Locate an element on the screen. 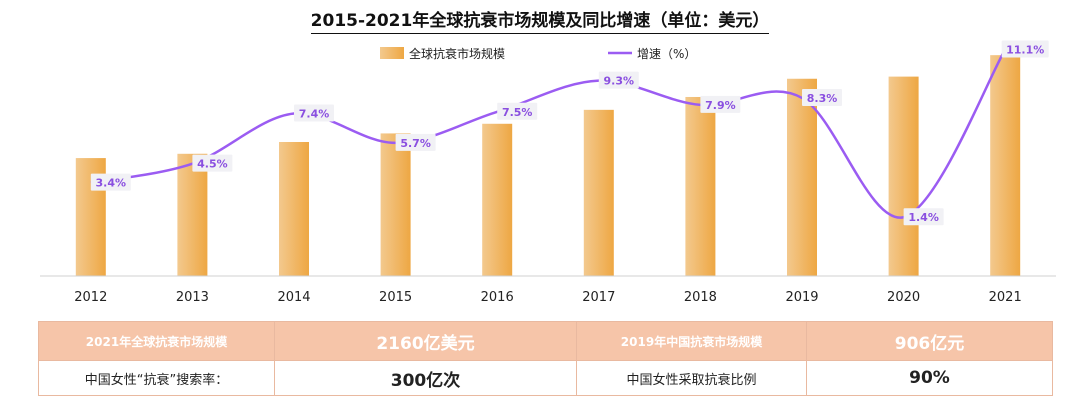 This screenshot has height=412, width=1080. x-tick-label: 2016 is located at coordinates (497, 297).